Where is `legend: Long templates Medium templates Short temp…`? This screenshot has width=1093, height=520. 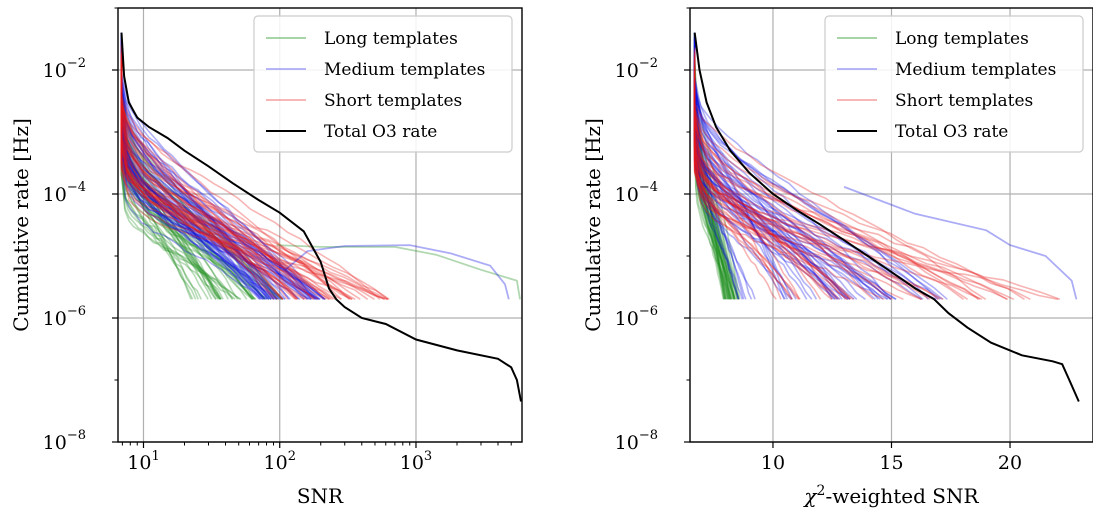
legend: Long templates Medium templates Short temp… is located at coordinates (954, 84).